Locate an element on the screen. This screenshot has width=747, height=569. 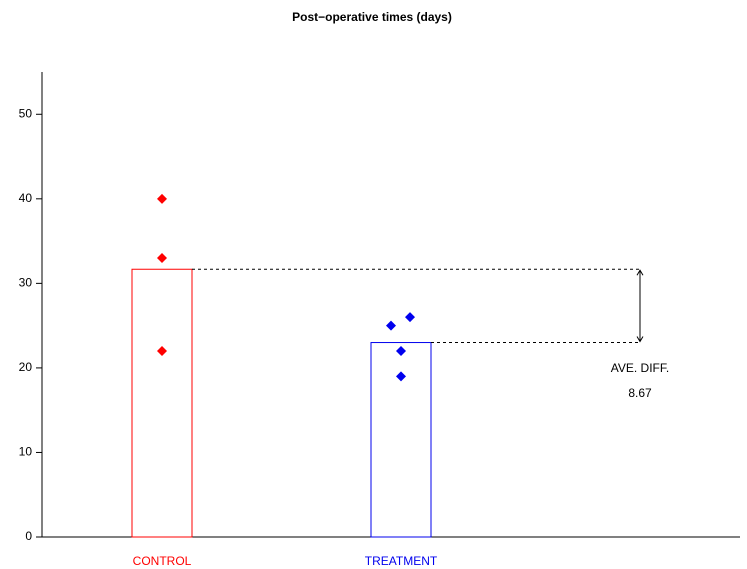
category-label: TREATMENT is located at coordinates (401, 561).